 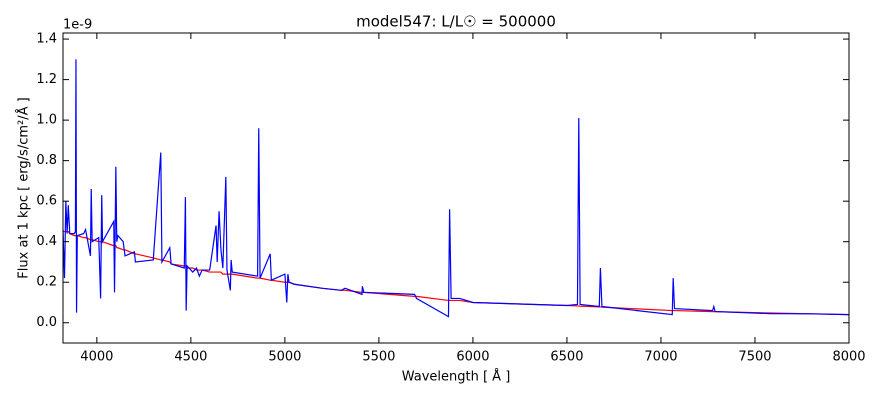 What do you see at coordinates (190, 357) in the screenshot?
I see `x-tick-label: 4500` at bounding box center [190, 357].